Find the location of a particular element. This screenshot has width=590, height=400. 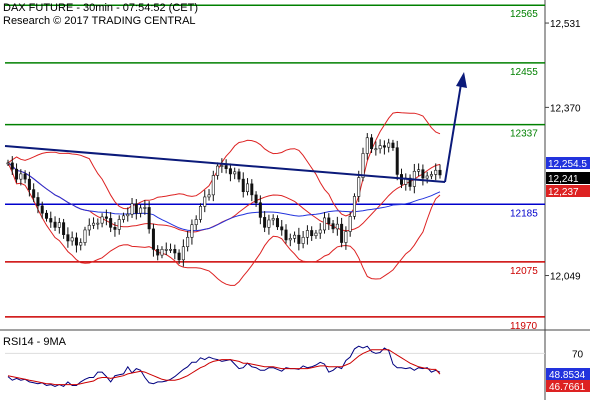

rsi-series-9ma is located at coordinates (224, 367).